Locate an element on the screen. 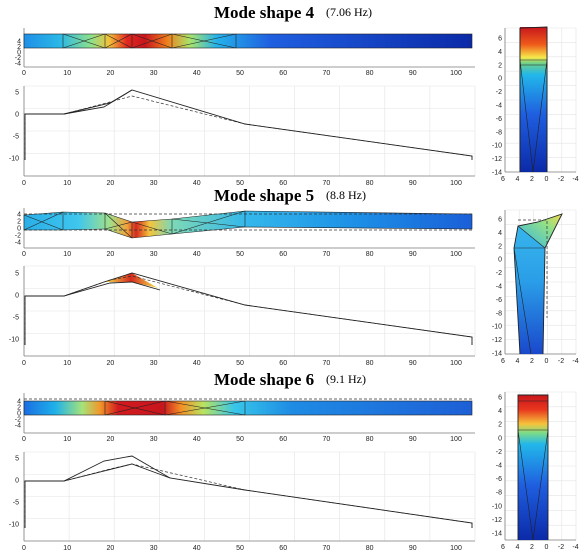 This screenshot has height=556, width=584. tick-label: -8 is located at coordinates (499, 493).